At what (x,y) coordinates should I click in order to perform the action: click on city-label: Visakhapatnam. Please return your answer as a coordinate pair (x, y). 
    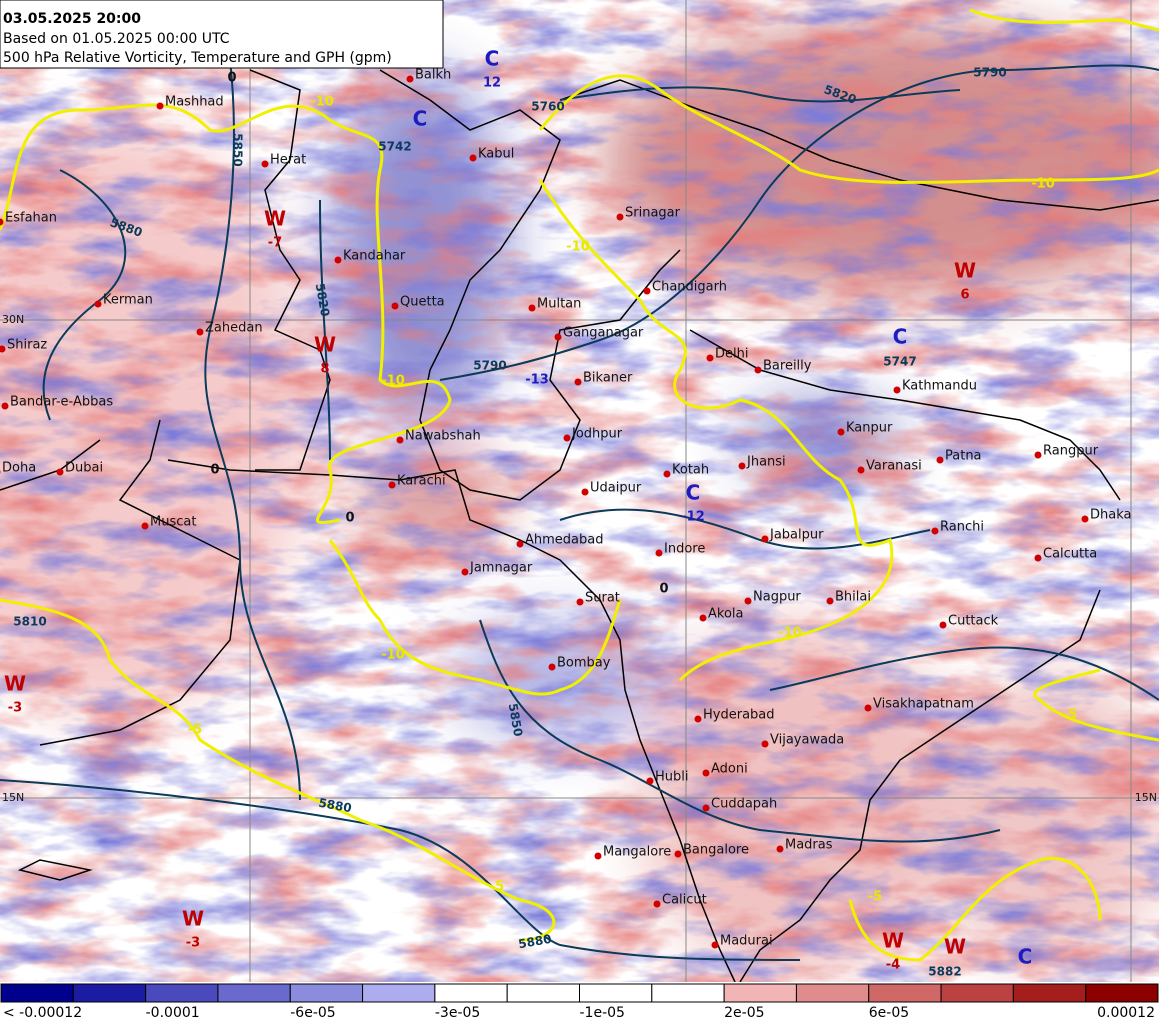
    Looking at the image, I should click on (923, 704).